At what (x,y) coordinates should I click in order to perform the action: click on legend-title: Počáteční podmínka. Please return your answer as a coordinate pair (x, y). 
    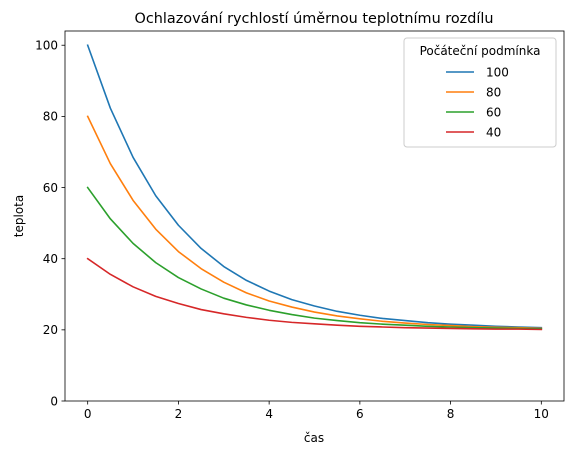
    Looking at the image, I should click on (480, 51).